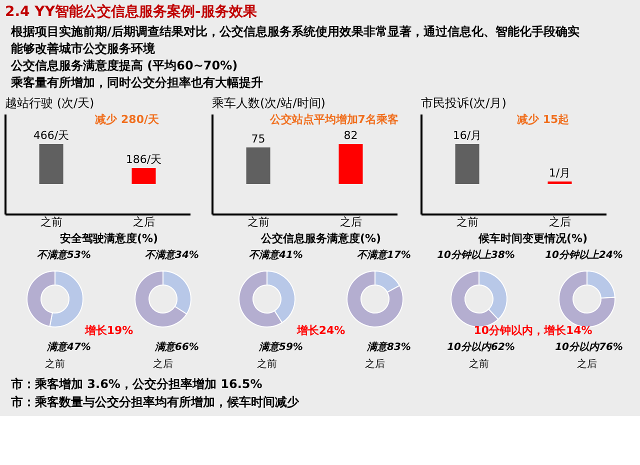  What do you see at coordinates (611, 347) in the screenshot?
I see `data-label: 76%` at bounding box center [611, 347].